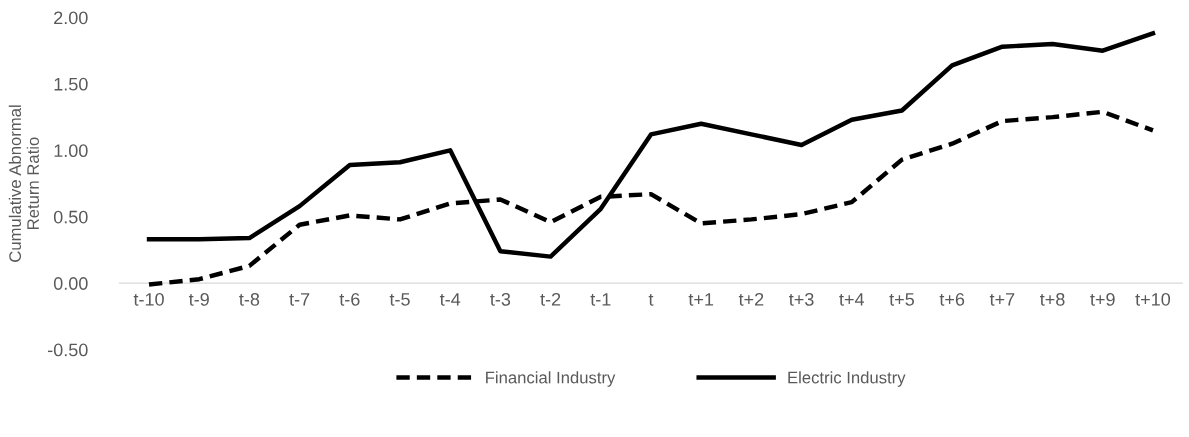 The width and height of the screenshot is (1189, 437). I want to click on x-tick-label: t+10, so click(1153, 299).